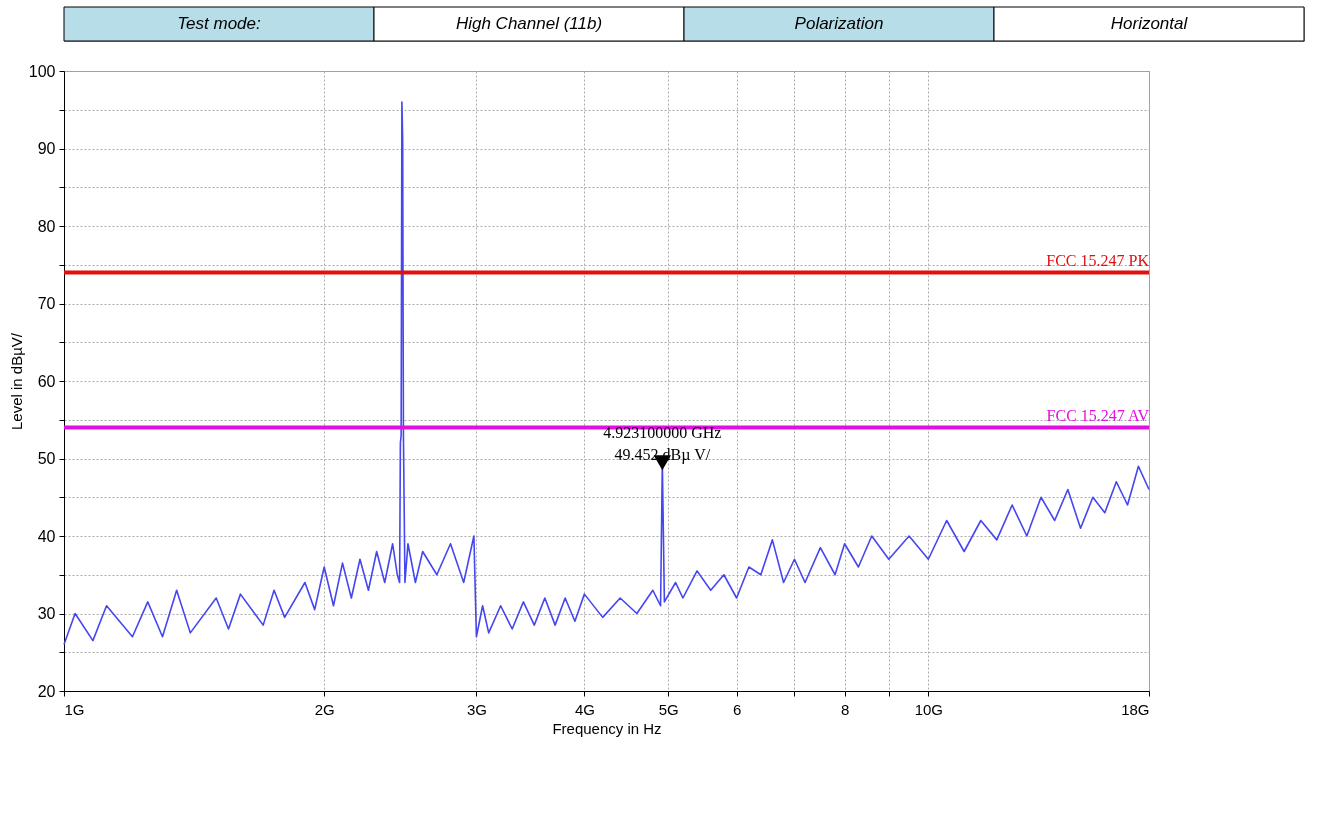 The image size is (1332, 837). I want to click on y-tick-label: 30, so click(46, 613).